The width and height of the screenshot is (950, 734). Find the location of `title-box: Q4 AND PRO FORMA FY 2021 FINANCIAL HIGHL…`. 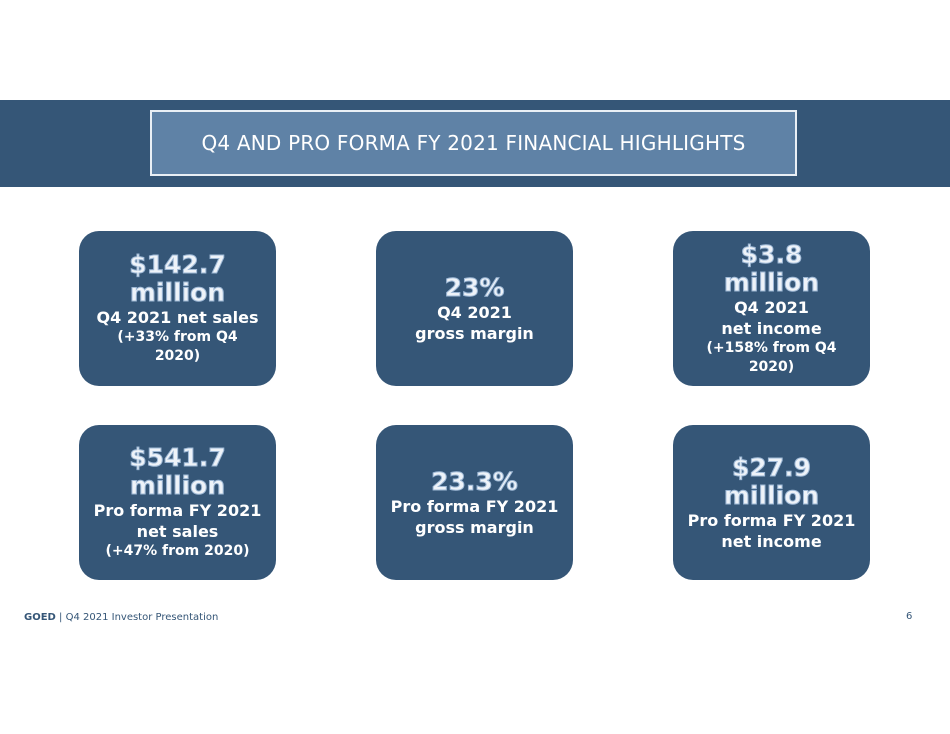

title-box: Q4 AND PRO FORMA FY 2021 FINANCIAL HIGHL… is located at coordinates (473, 143).